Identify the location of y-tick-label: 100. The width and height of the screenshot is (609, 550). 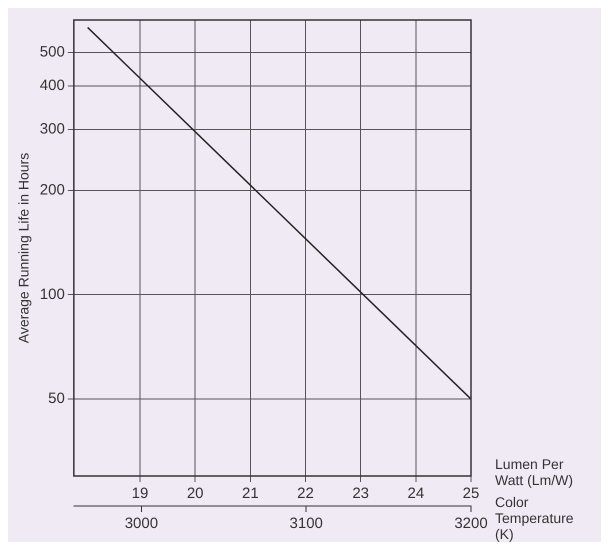
(52, 294).